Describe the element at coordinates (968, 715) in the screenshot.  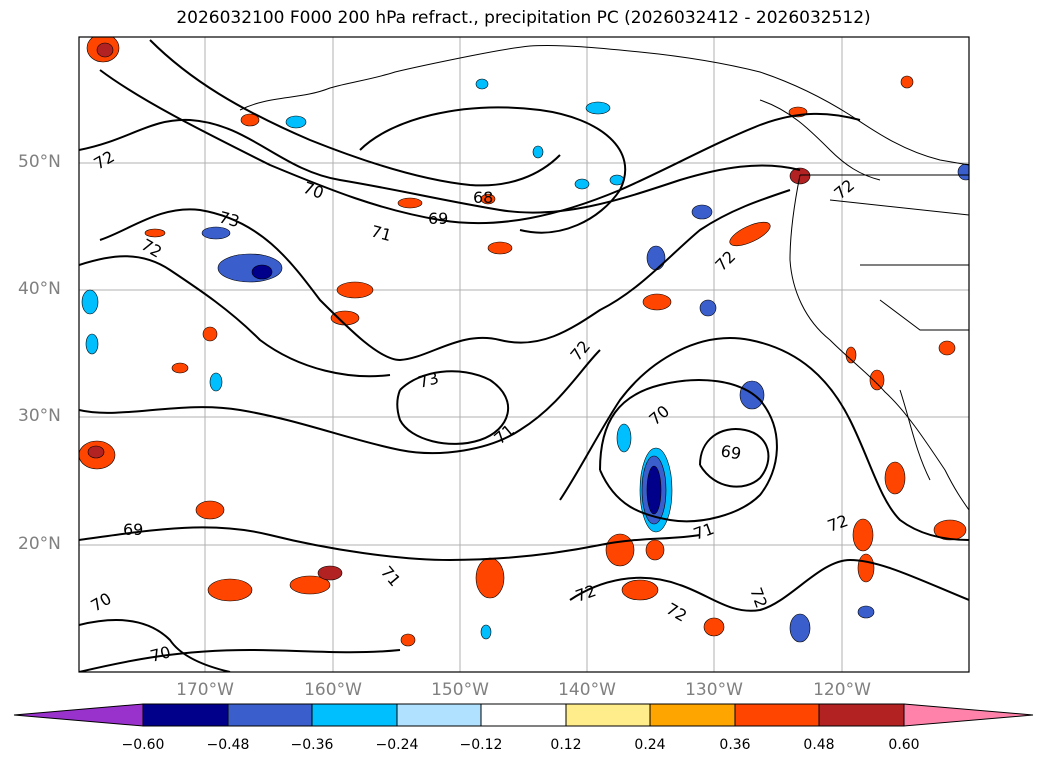
I see `colorbar-extend-right` at that location.